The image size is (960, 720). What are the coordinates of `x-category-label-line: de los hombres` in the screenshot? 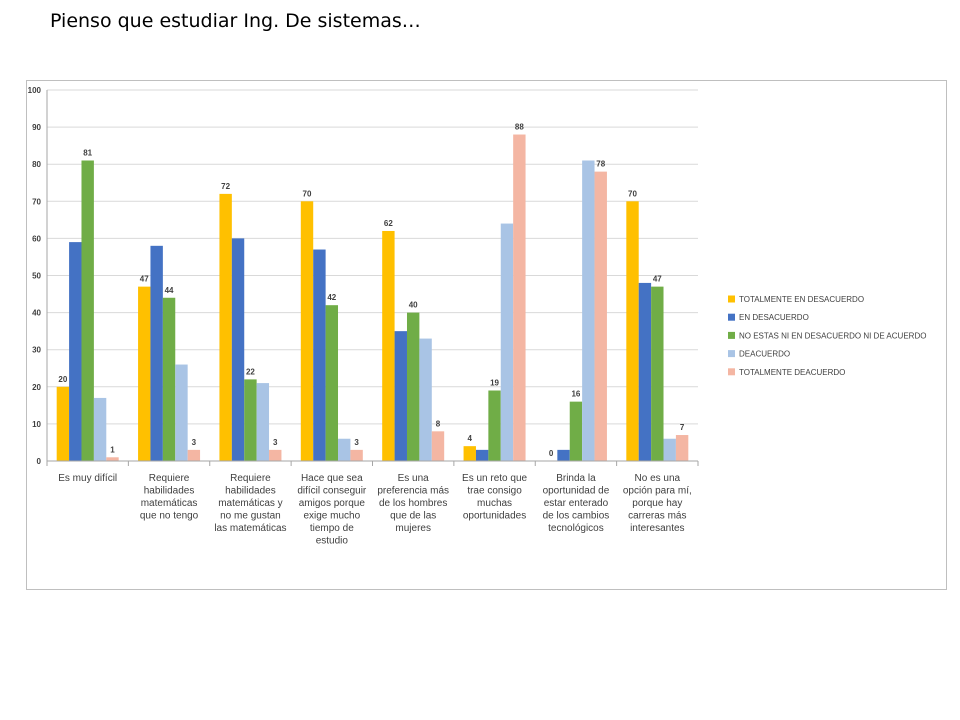 It's located at (413, 503).